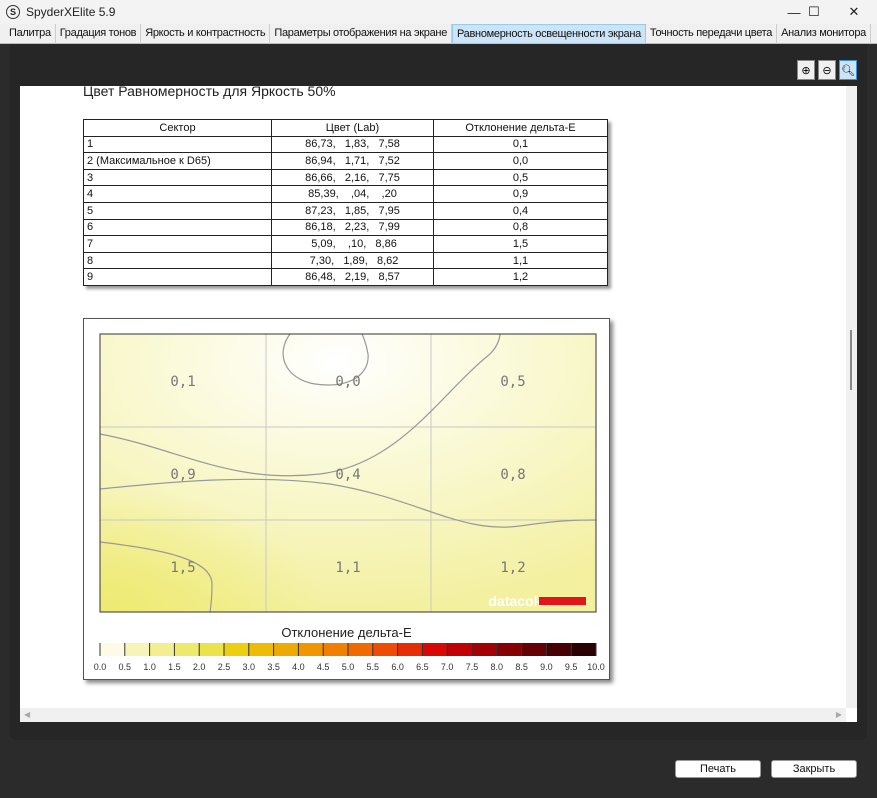 The height and width of the screenshot is (798, 877). I want to click on vertical-scrollbar, so click(851, 397).